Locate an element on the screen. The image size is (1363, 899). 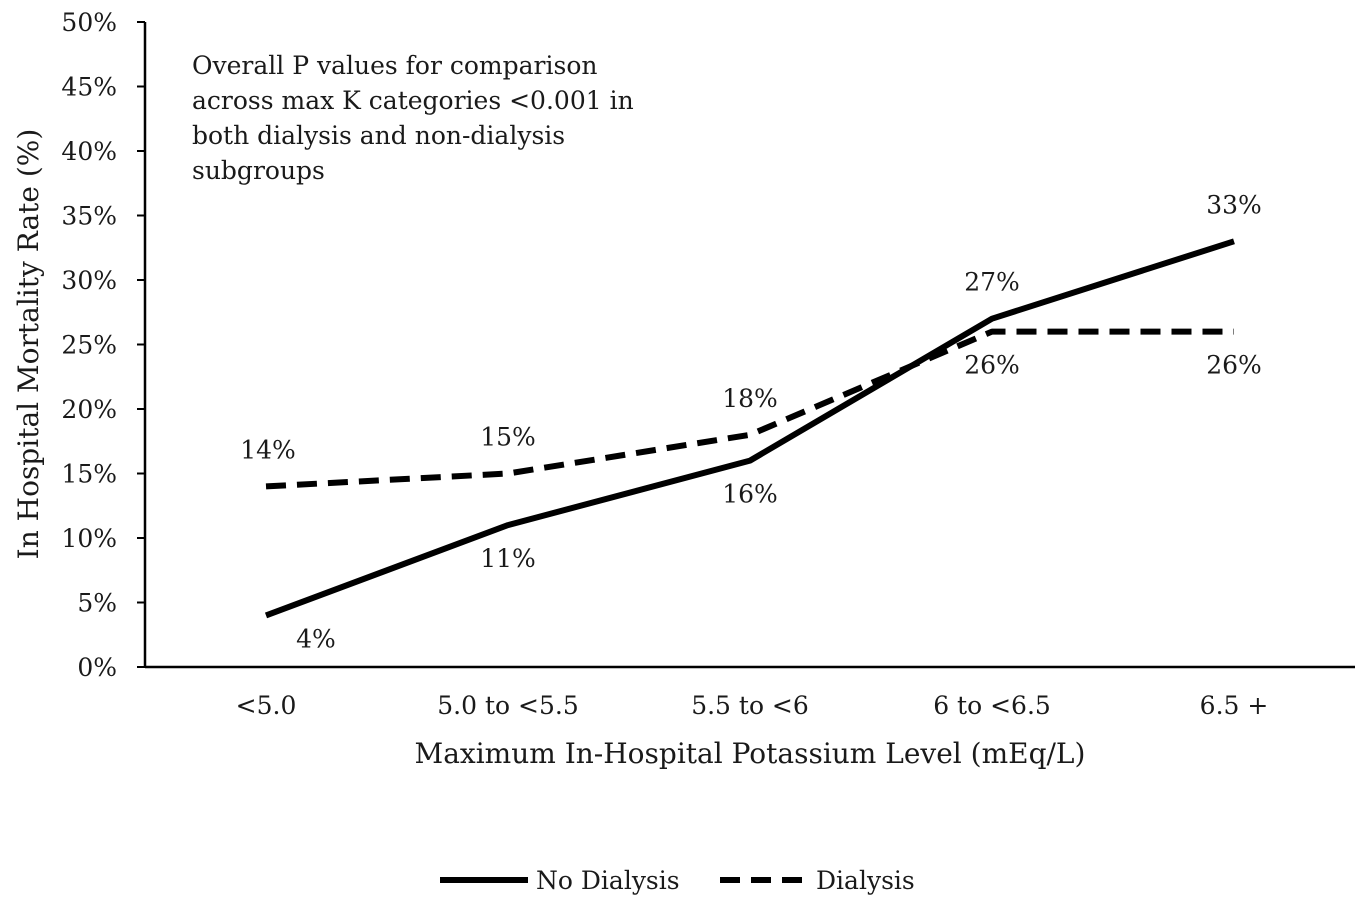
y-tick-label: 5% is located at coordinates (97, 603).